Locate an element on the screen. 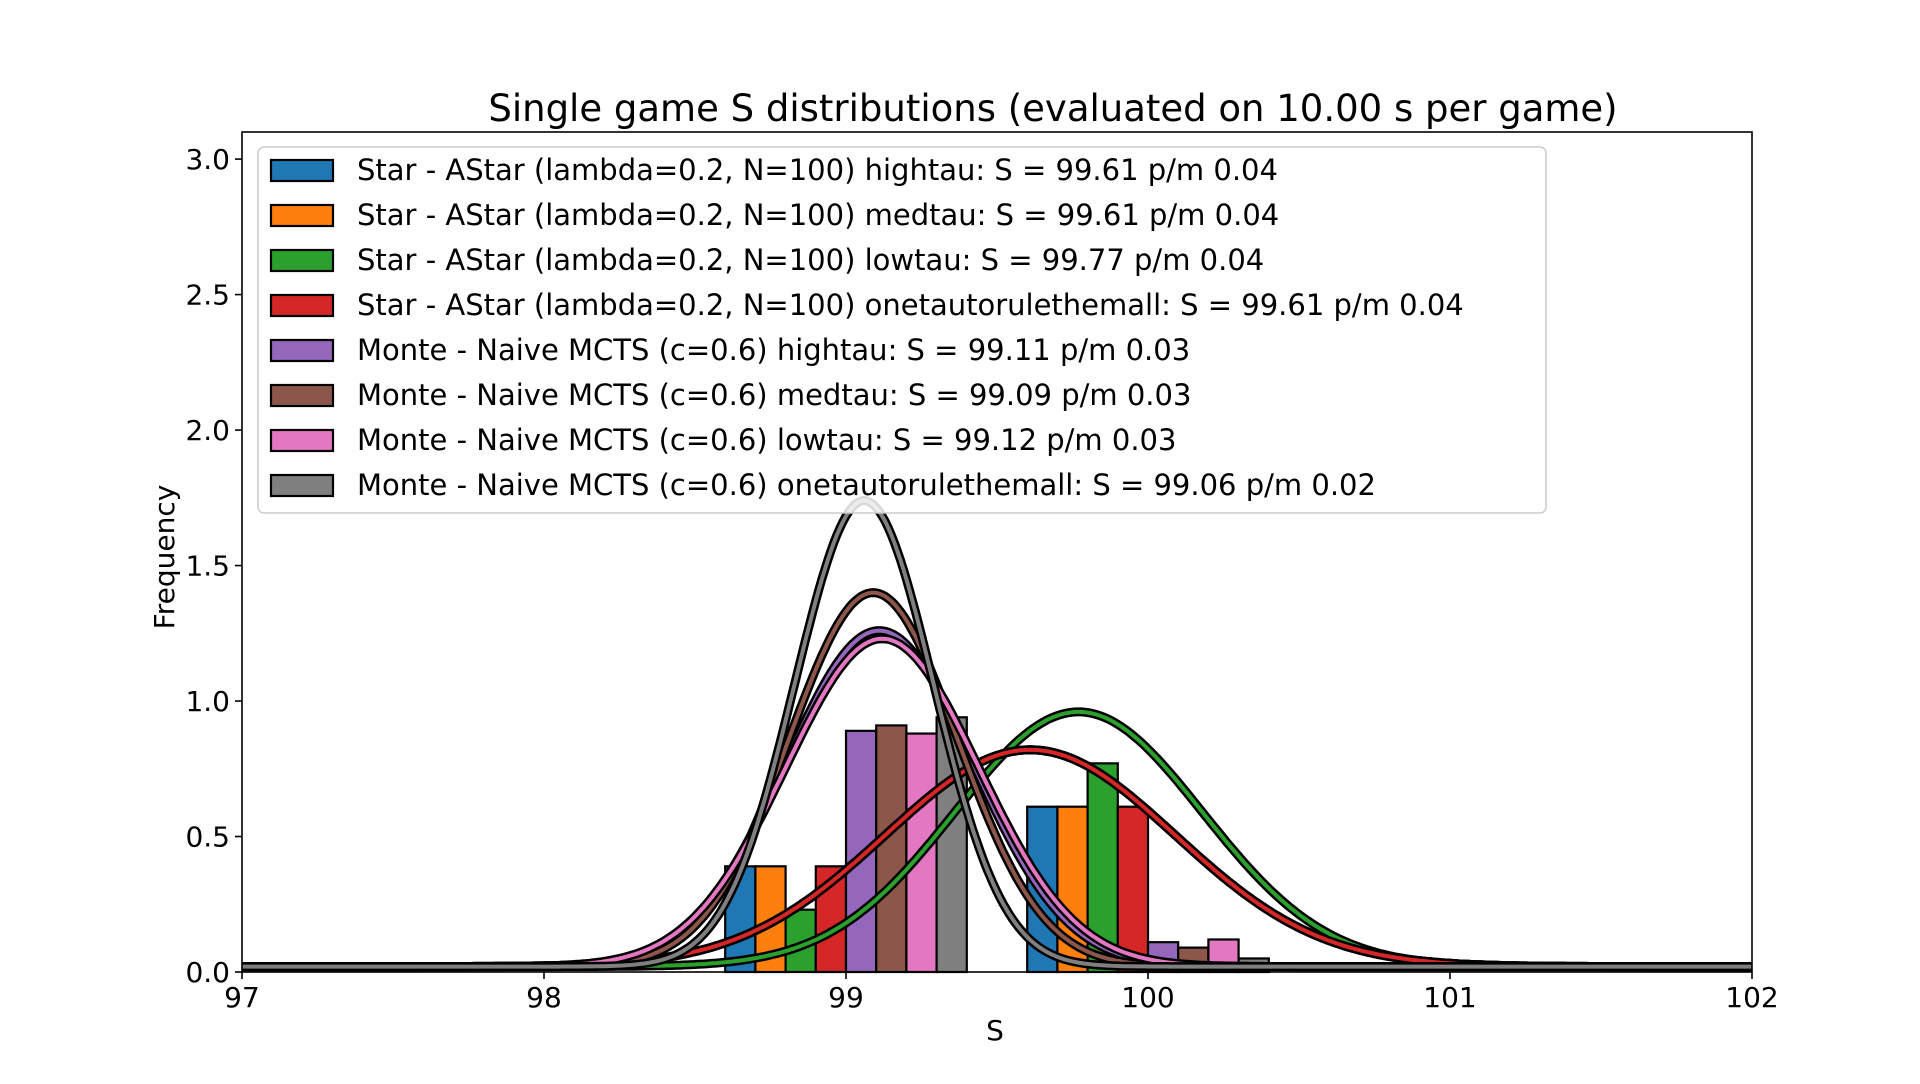  y-tick-label: 1.0 is located at coordinates (207, 701).